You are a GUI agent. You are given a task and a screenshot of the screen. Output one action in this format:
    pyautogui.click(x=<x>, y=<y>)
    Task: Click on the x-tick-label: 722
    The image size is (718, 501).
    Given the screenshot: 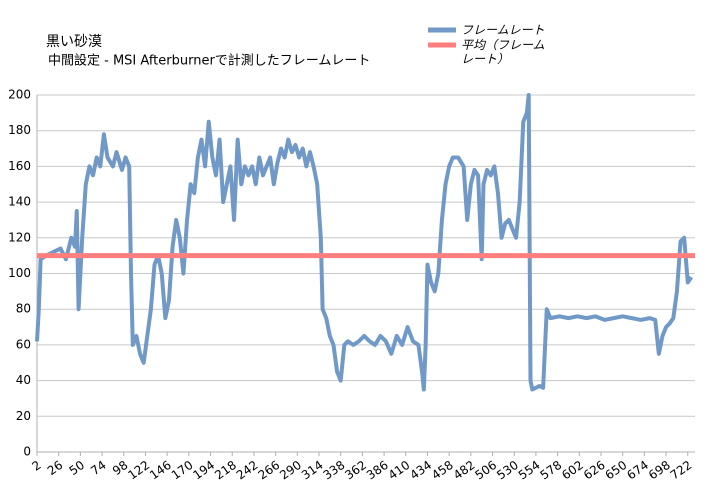 What is the action you would take?
    pyautogui.click(x=681, y=470)
    